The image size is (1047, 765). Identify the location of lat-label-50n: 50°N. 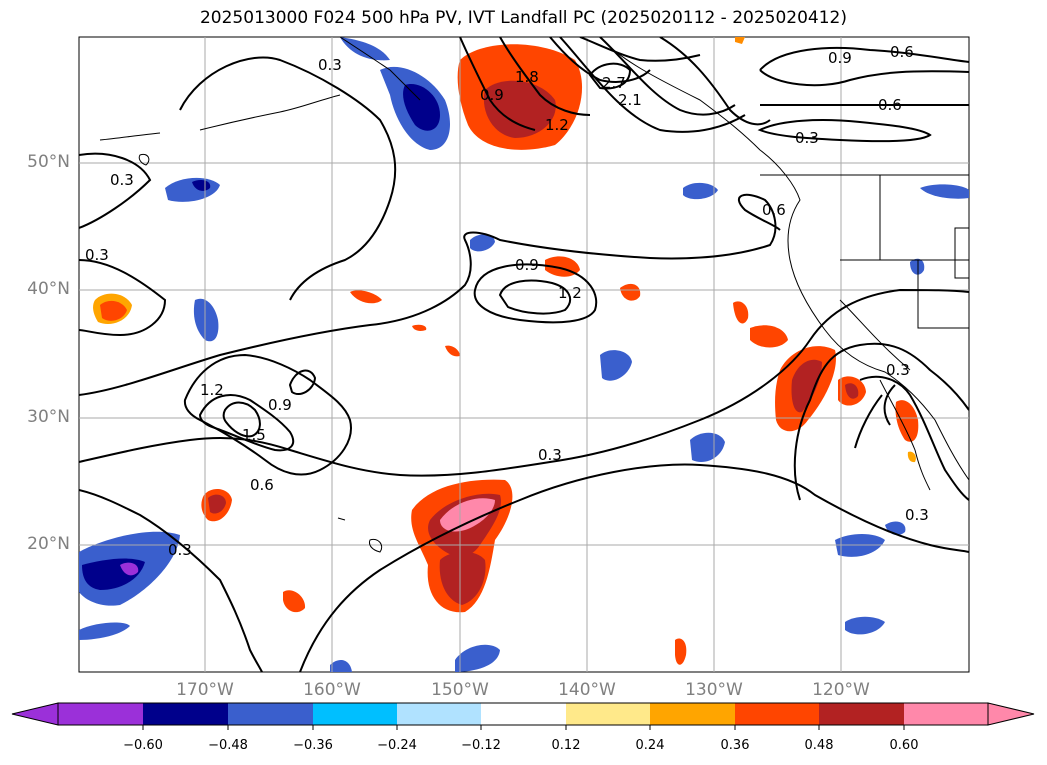
(48, 162).